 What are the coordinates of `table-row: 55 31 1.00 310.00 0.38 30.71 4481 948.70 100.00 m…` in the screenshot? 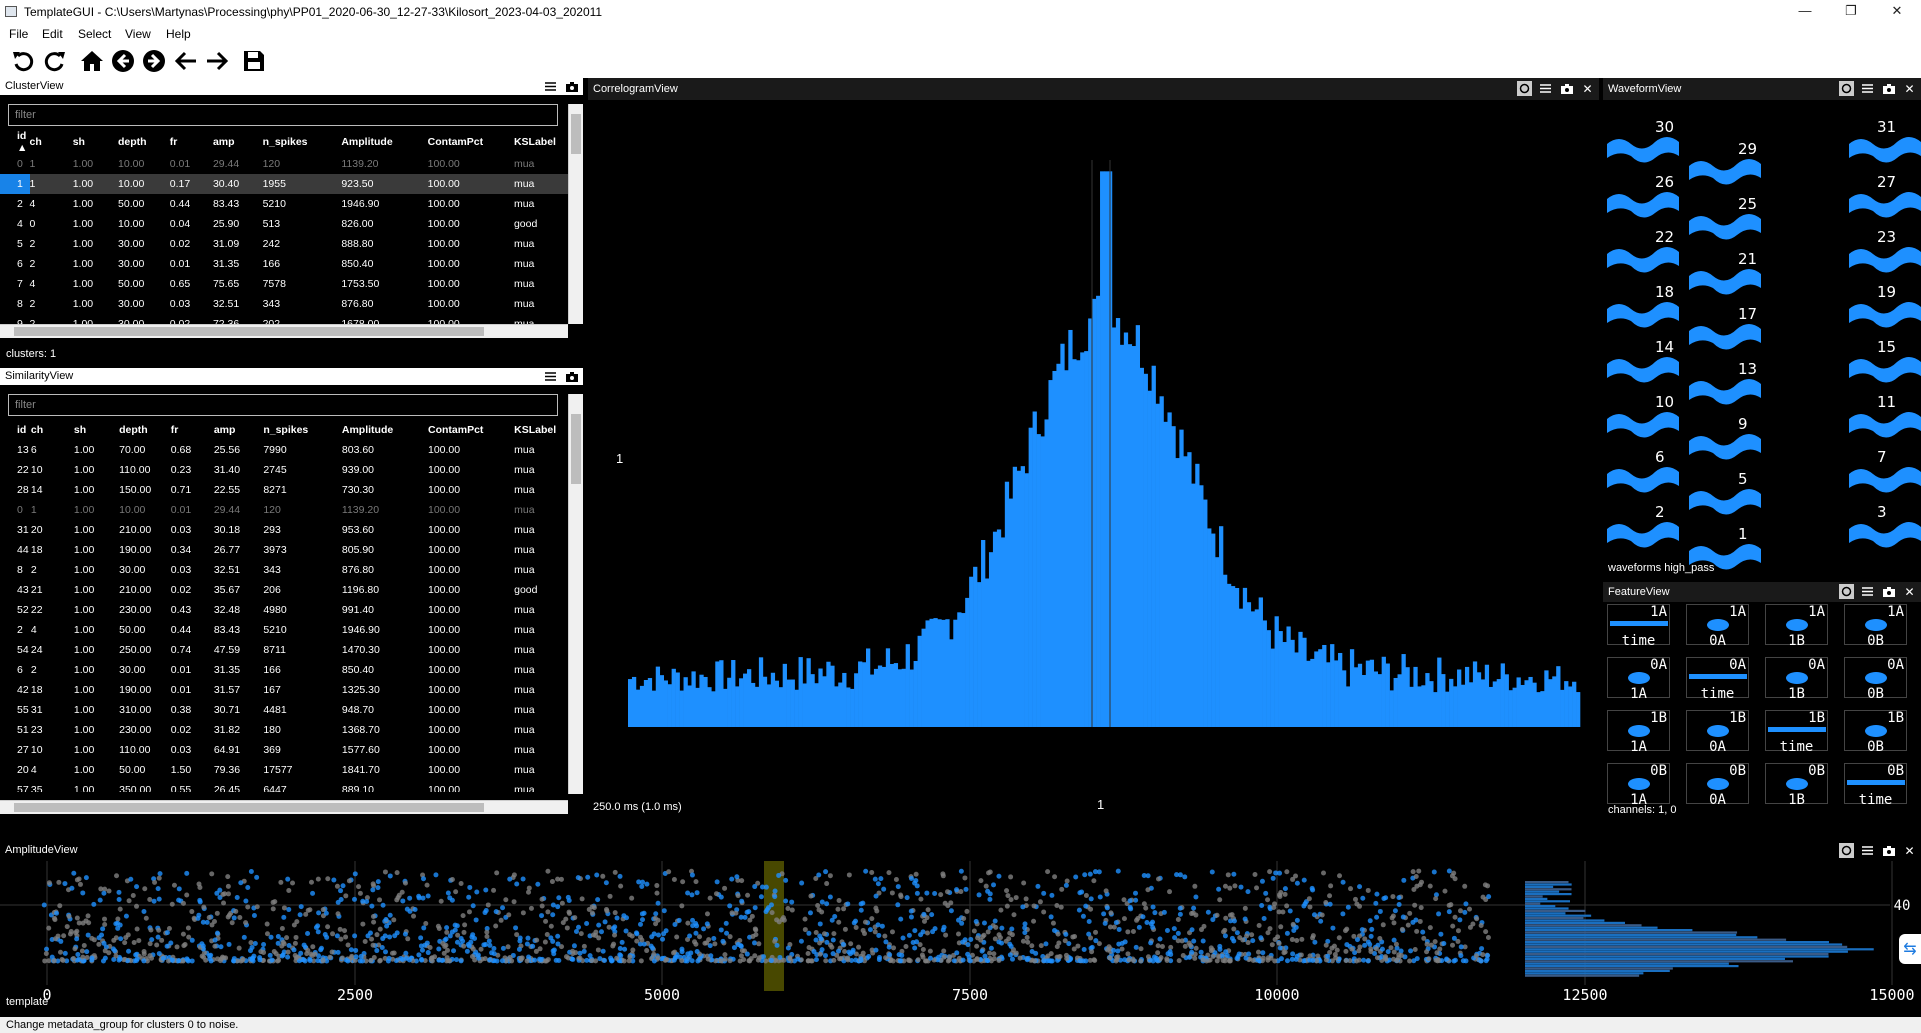 It's located at (284, 710).